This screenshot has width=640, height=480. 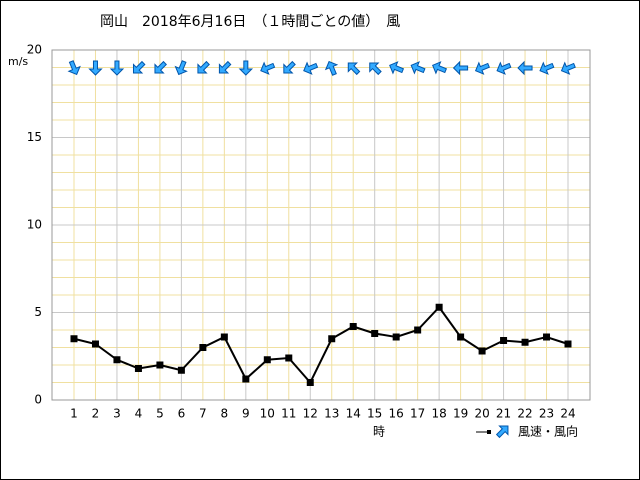 I want to click on x-tick-label: 11, so click(x=288, y=414).